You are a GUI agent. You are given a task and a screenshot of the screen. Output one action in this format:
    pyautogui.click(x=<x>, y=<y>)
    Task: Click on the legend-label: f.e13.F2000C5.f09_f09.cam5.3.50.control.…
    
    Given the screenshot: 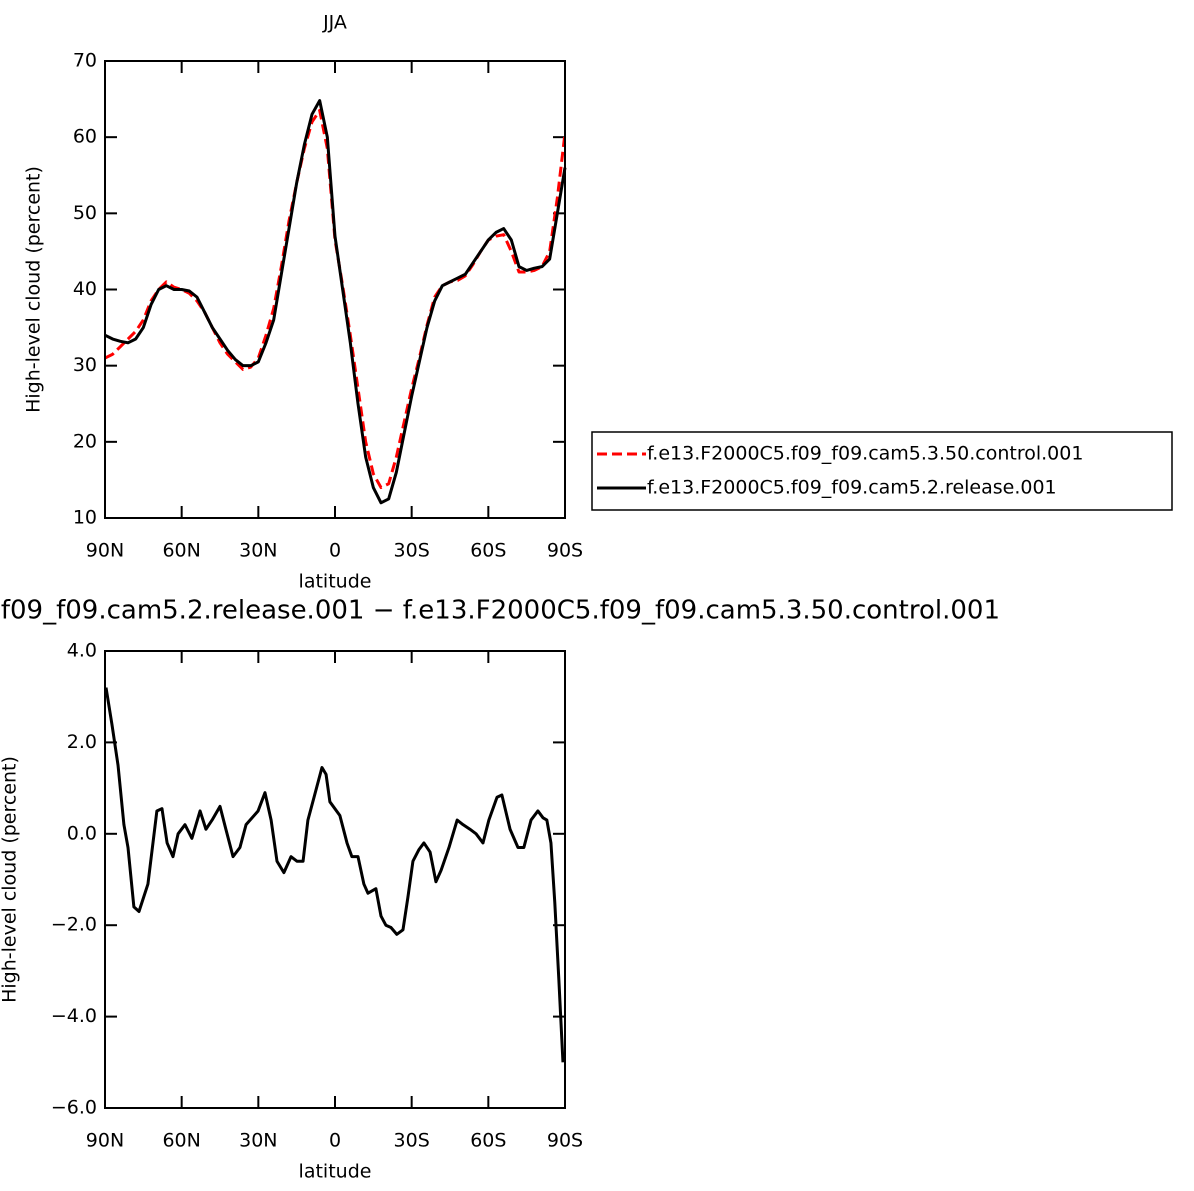 What is the action you would take?
    pyautogui.click(x=865, y=454)
    